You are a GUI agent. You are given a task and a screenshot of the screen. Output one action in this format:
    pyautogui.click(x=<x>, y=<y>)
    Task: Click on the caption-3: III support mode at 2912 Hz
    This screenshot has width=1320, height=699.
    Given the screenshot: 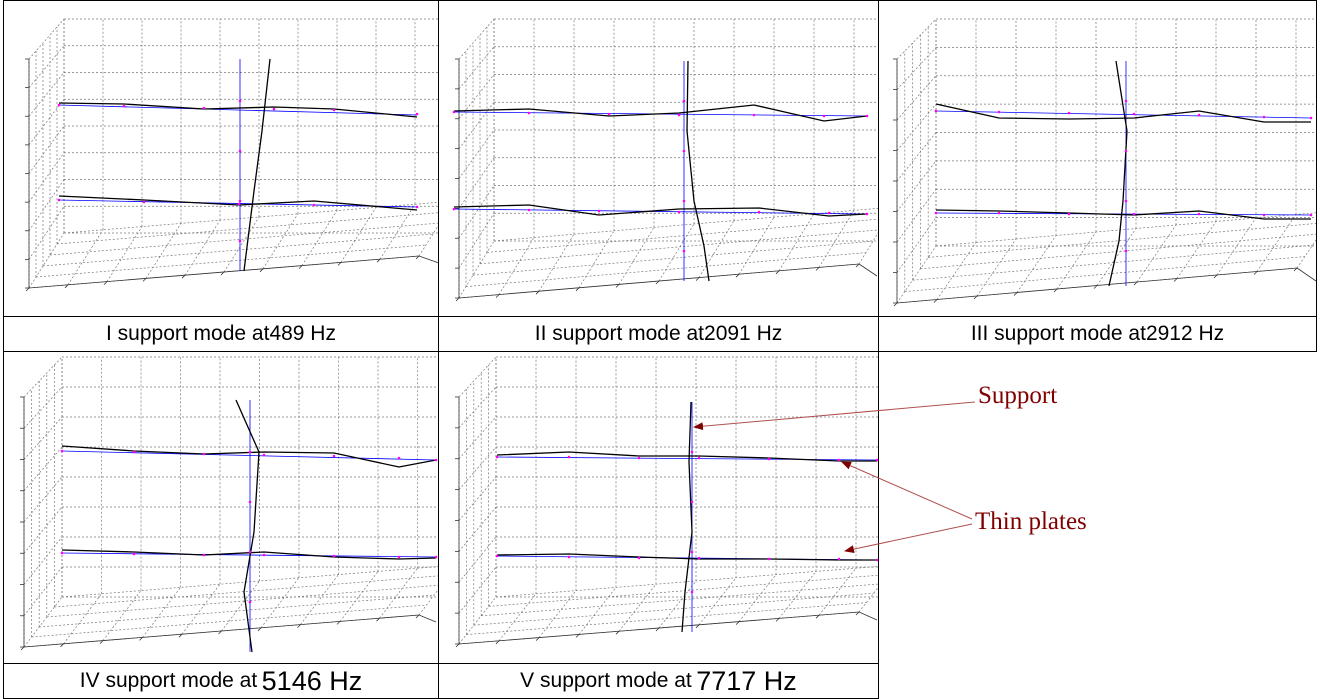 What is the action you would take?
    pyautogui.click(x=1097, y=333)
    